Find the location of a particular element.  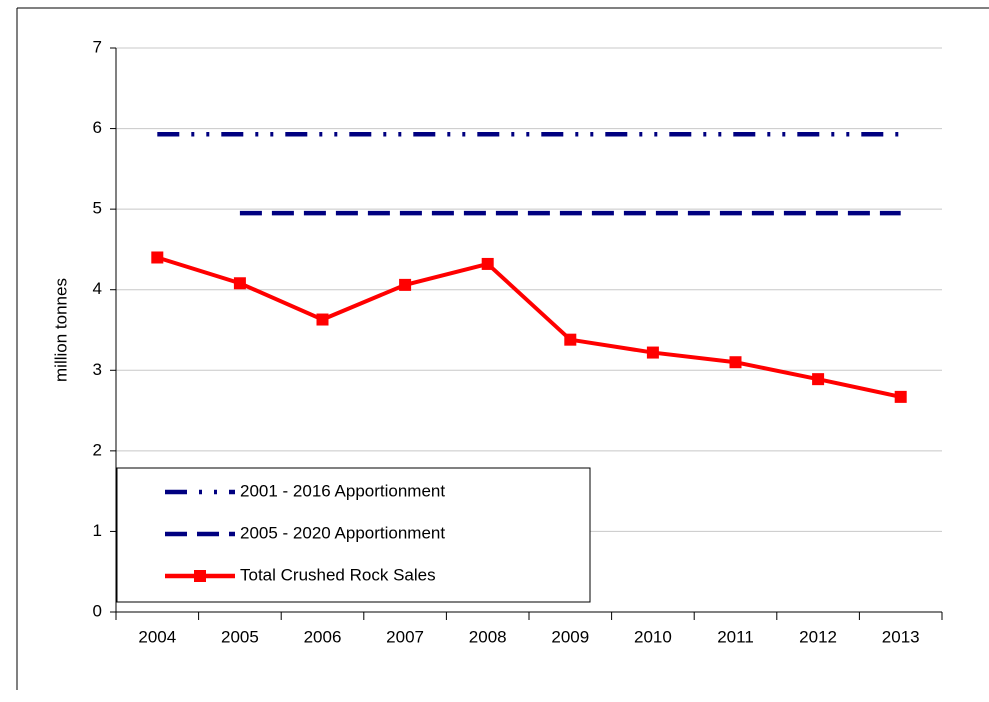

legend-label: 2001 - 2016 Apportionment is located at coordinates (342, 490).